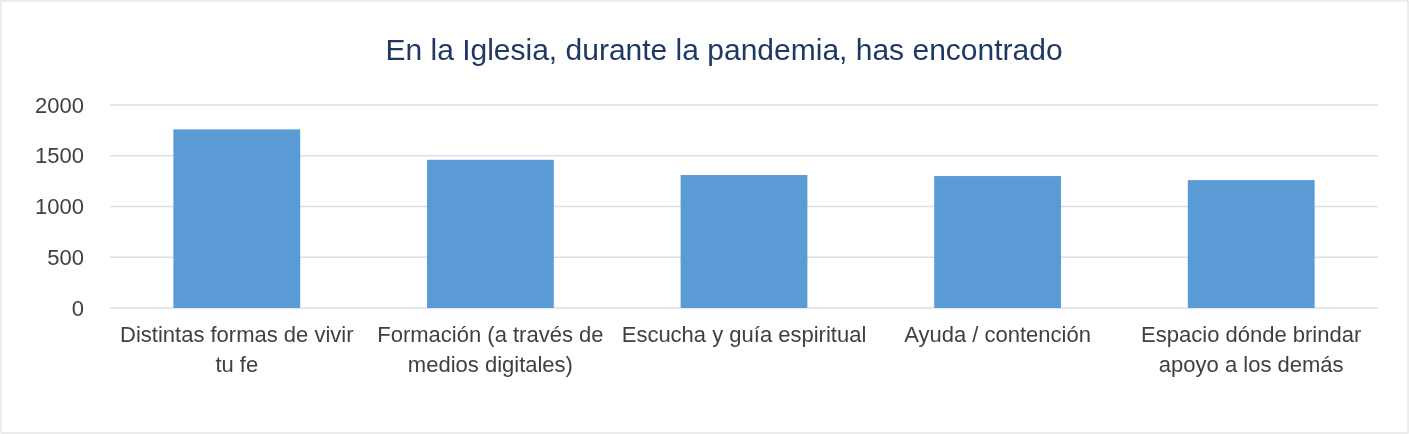 This screenshot has width=1409, height=434. Describe the element at coordinates (744, 334) in the screenshot. I see `x-tick-label: Escucha y guía espiritual` at that location.